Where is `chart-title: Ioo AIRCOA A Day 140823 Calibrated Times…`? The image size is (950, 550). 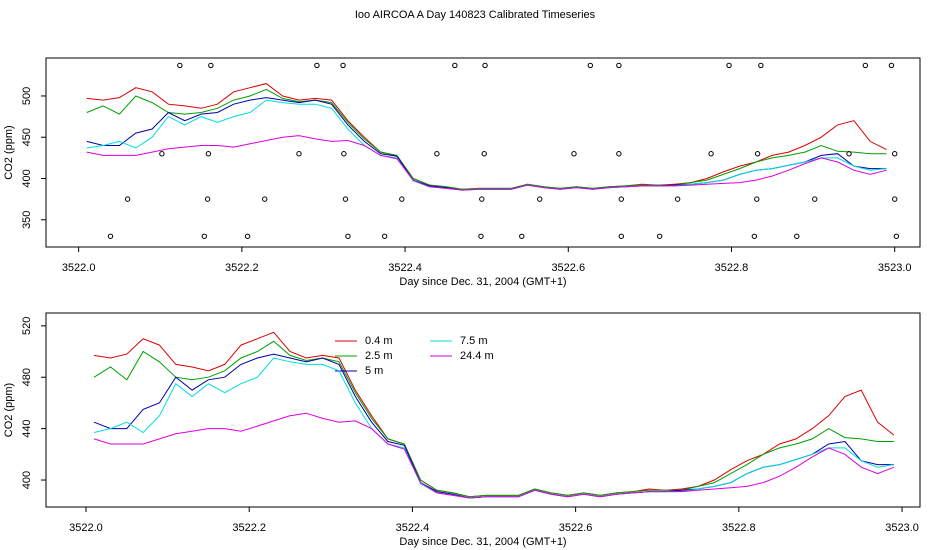 chart-title: Ioo AIRCOA A Day 140823 Calibrated Times… is located at coordinates (475, 15).